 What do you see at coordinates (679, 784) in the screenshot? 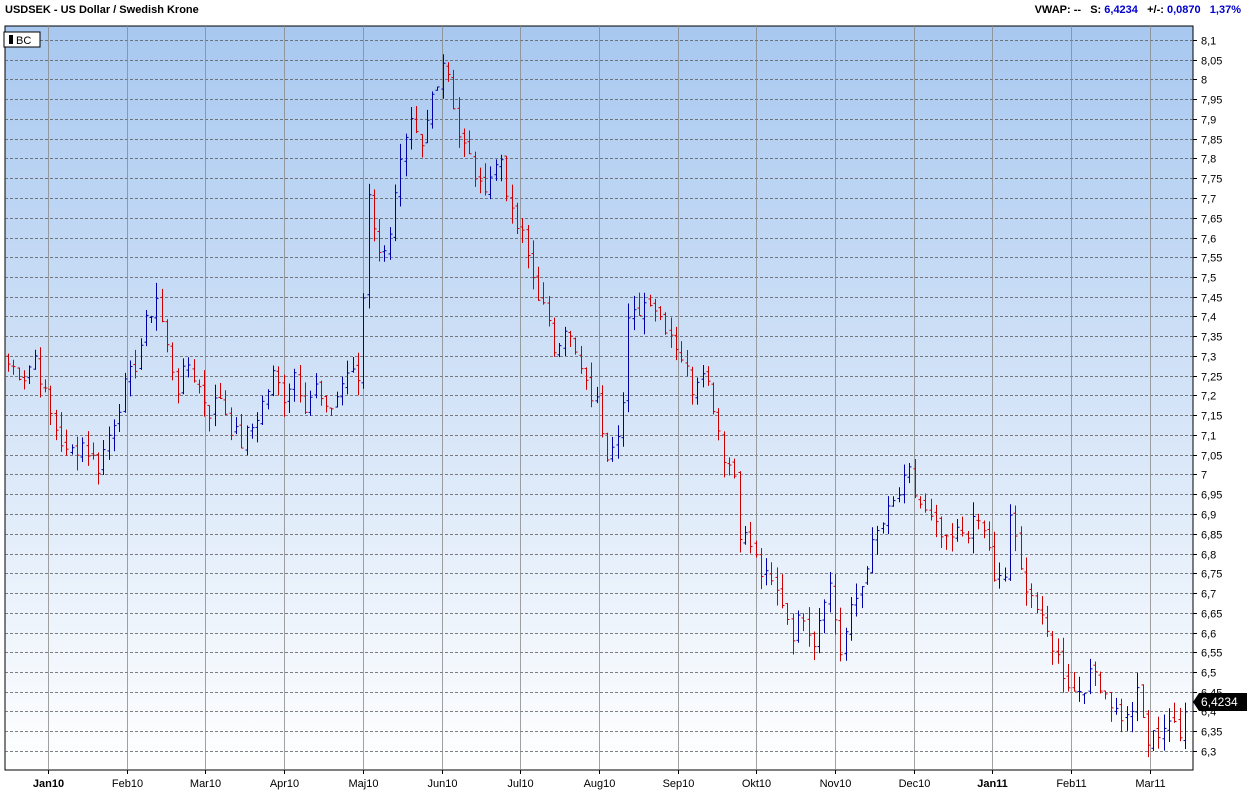
I see `x-tick-label: Sep10` at bounding box center [679, 784].